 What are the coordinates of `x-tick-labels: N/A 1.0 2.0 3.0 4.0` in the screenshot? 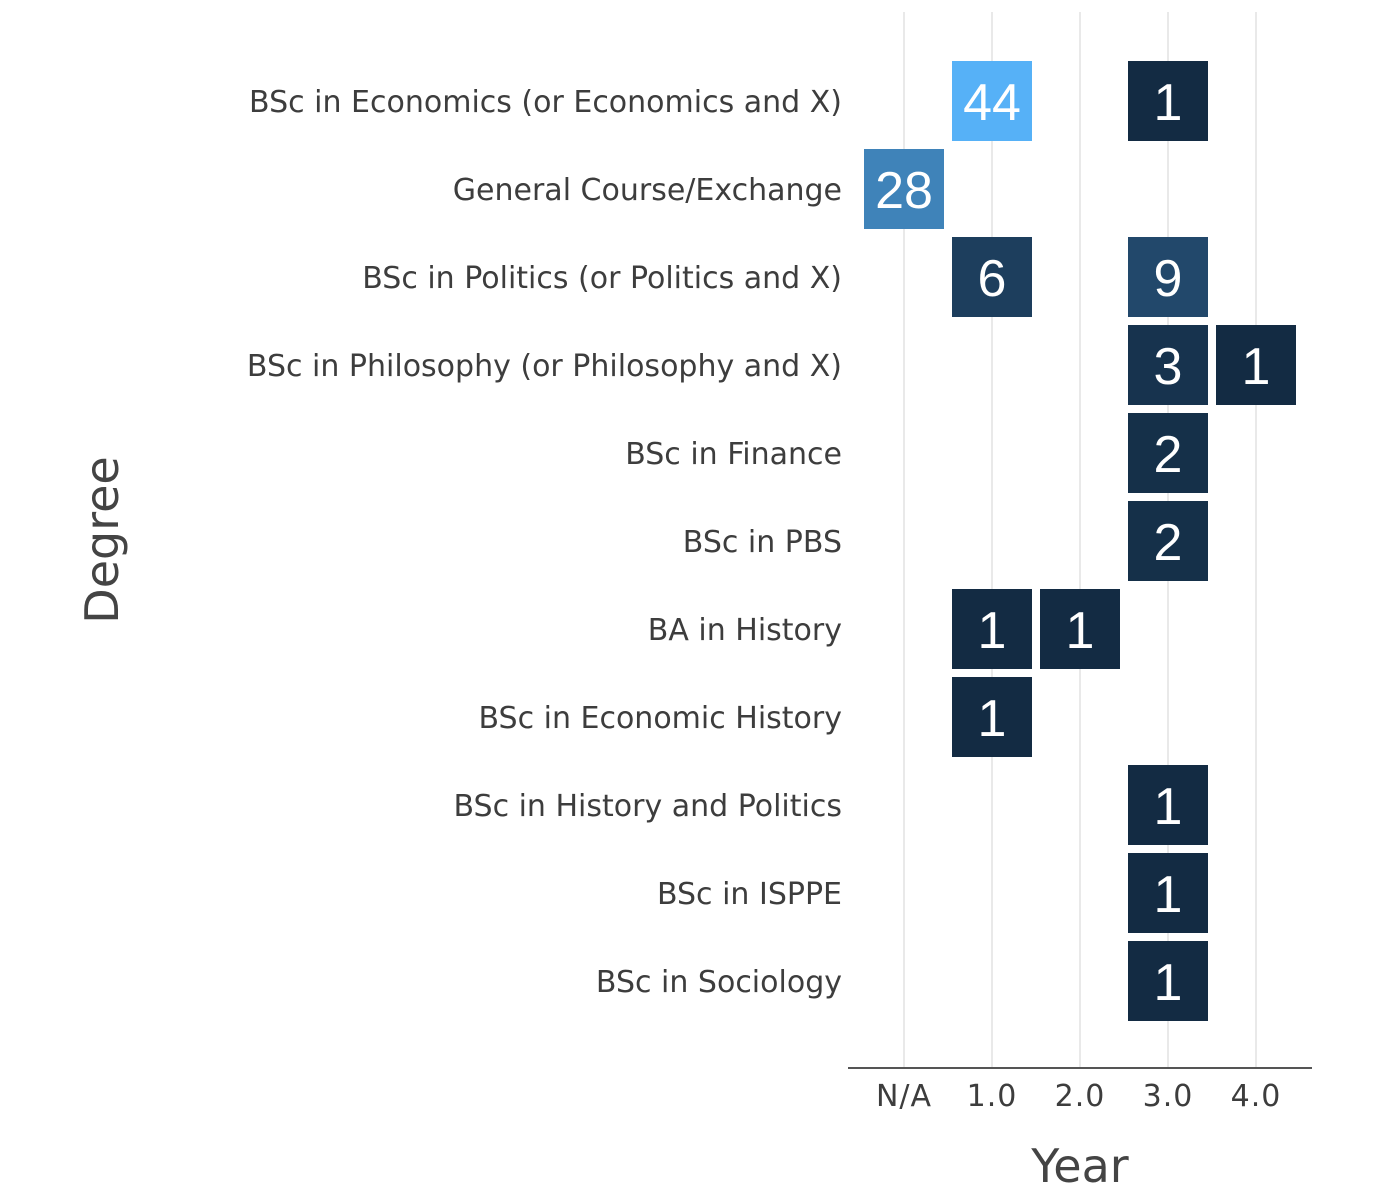 It's located at (1079, 1096).